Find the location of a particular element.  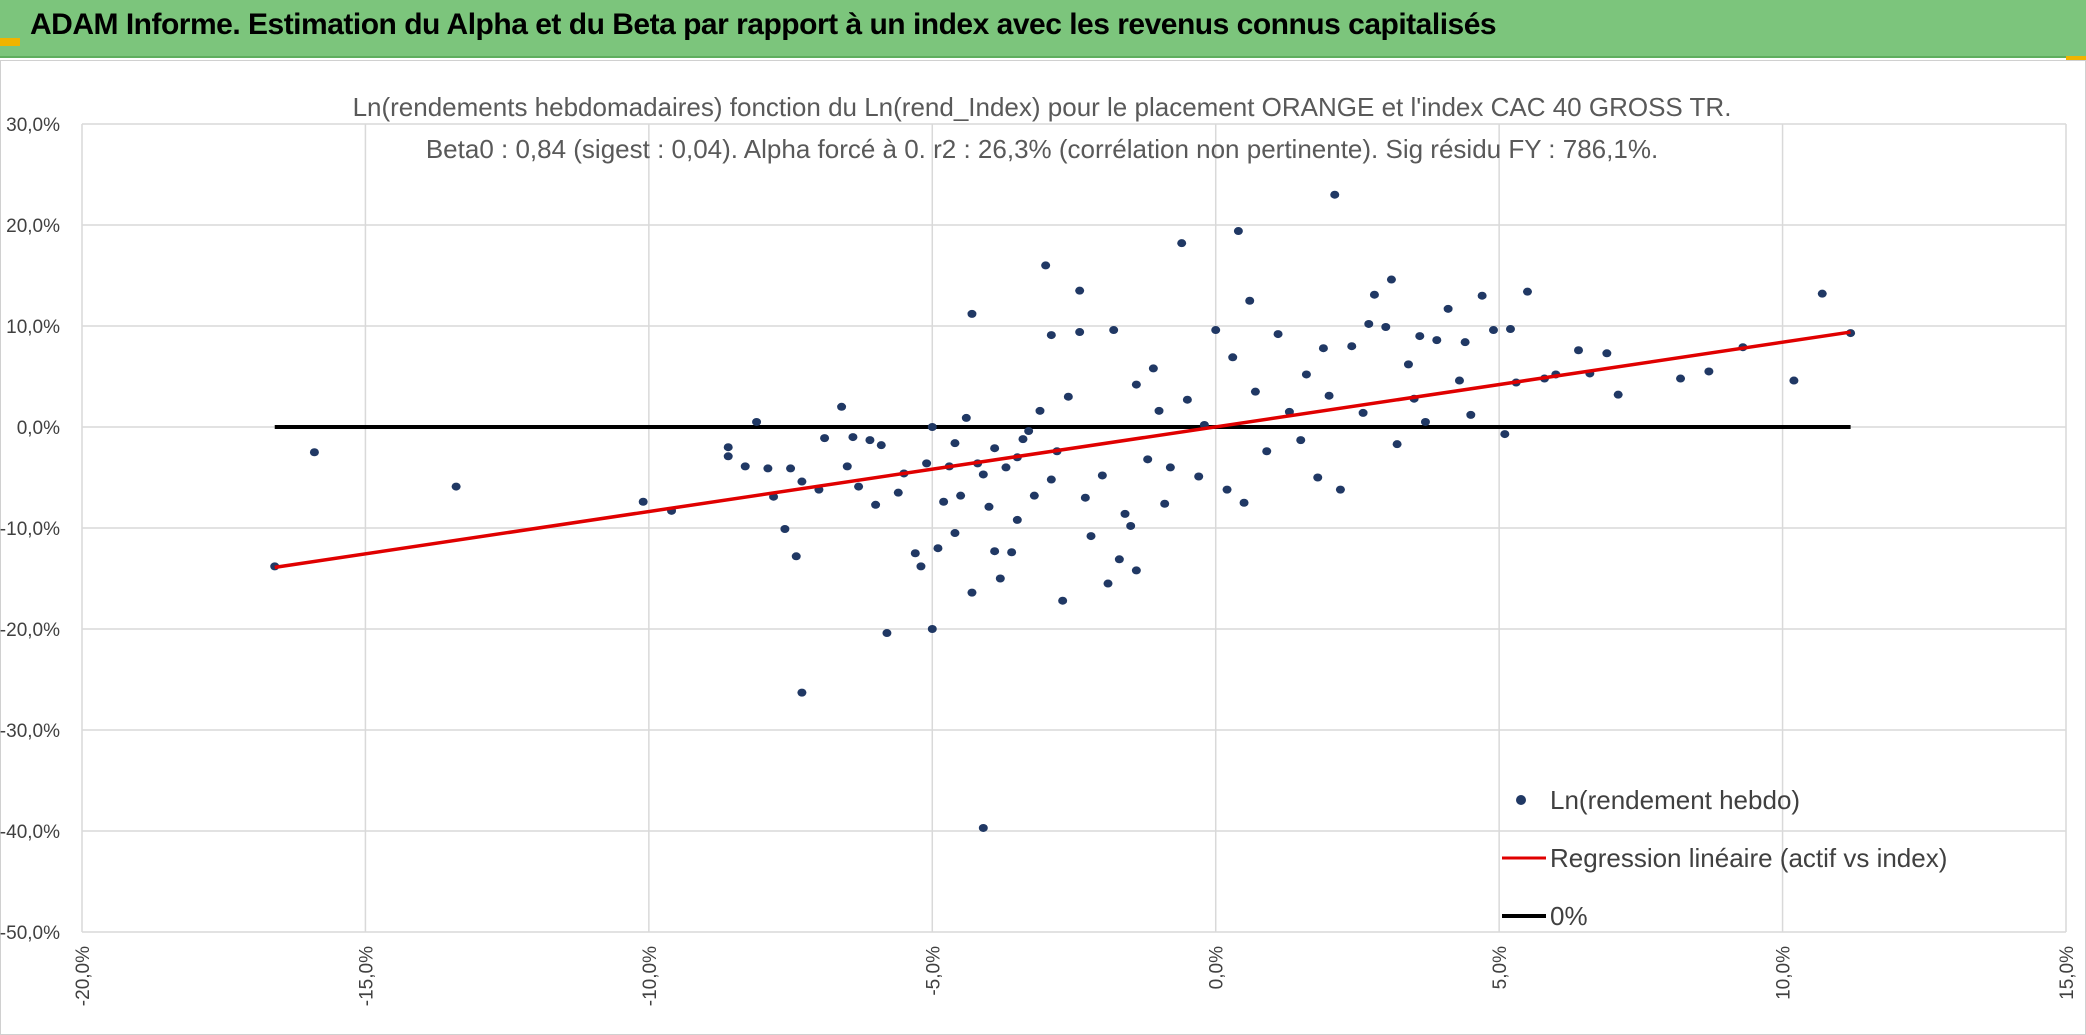

y-tick-label: -20,0% is located at coordinates (30, 630).